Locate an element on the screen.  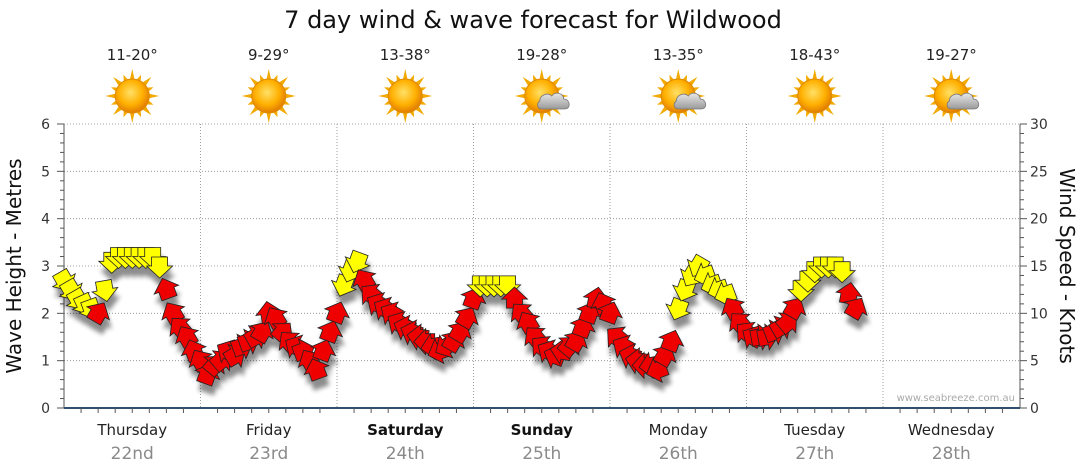
day-label: Tuesday is located at coordinates (814, 430).